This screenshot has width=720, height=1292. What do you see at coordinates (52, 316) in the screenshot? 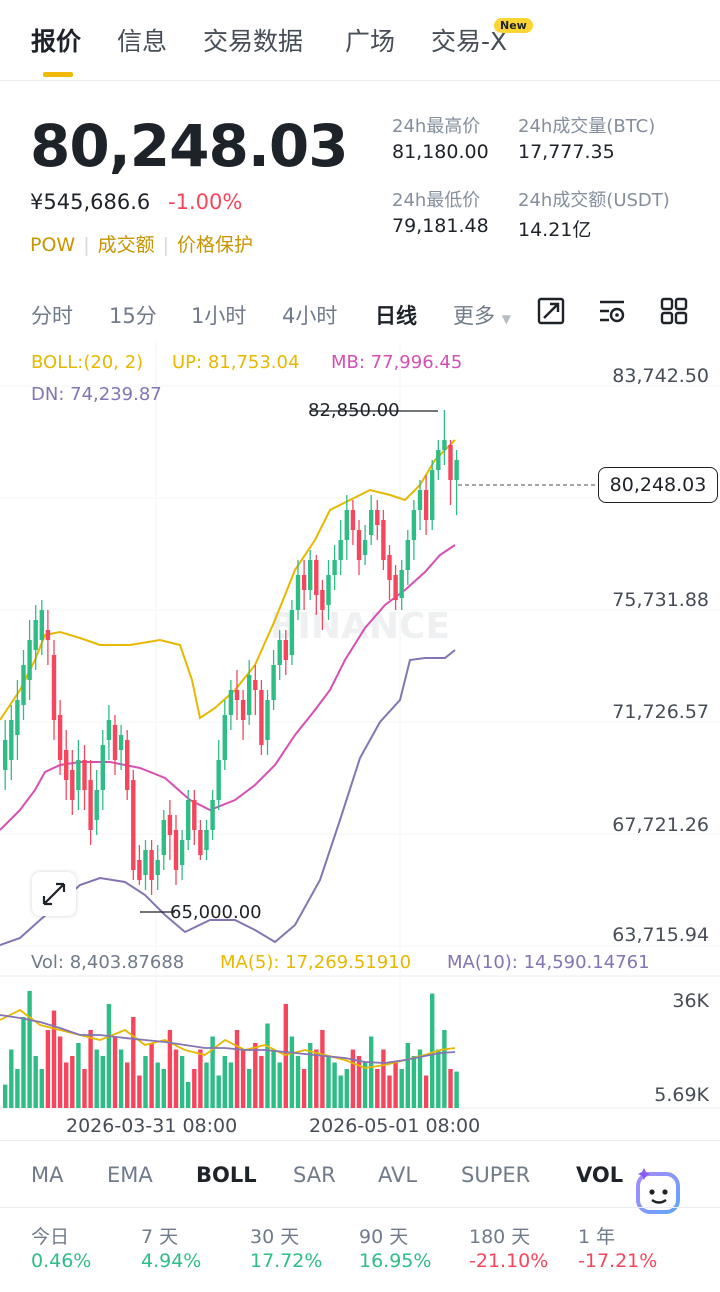
I see `interval-time: 分时` at bounding box center [52, 316].